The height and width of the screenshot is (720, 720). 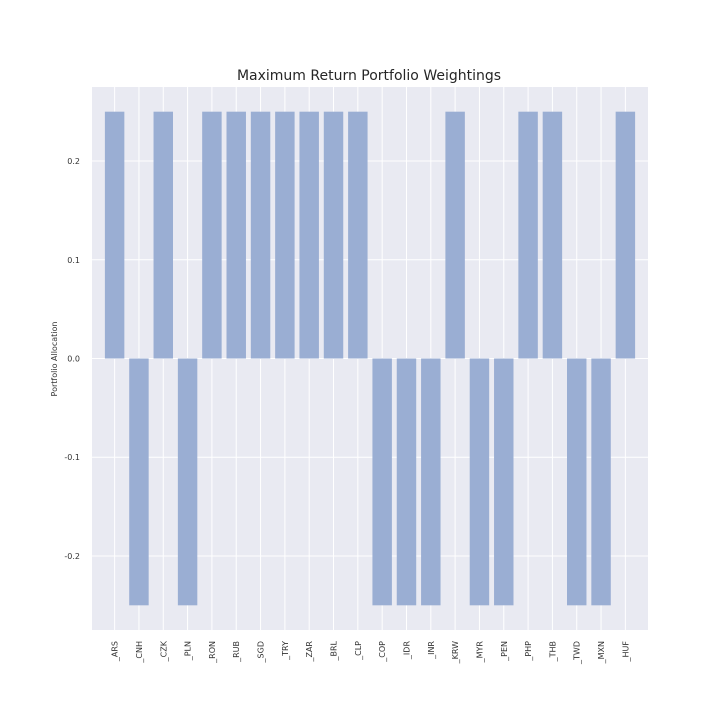 I want to click on x-tick-label: _COP, so click(x=382, y=652).